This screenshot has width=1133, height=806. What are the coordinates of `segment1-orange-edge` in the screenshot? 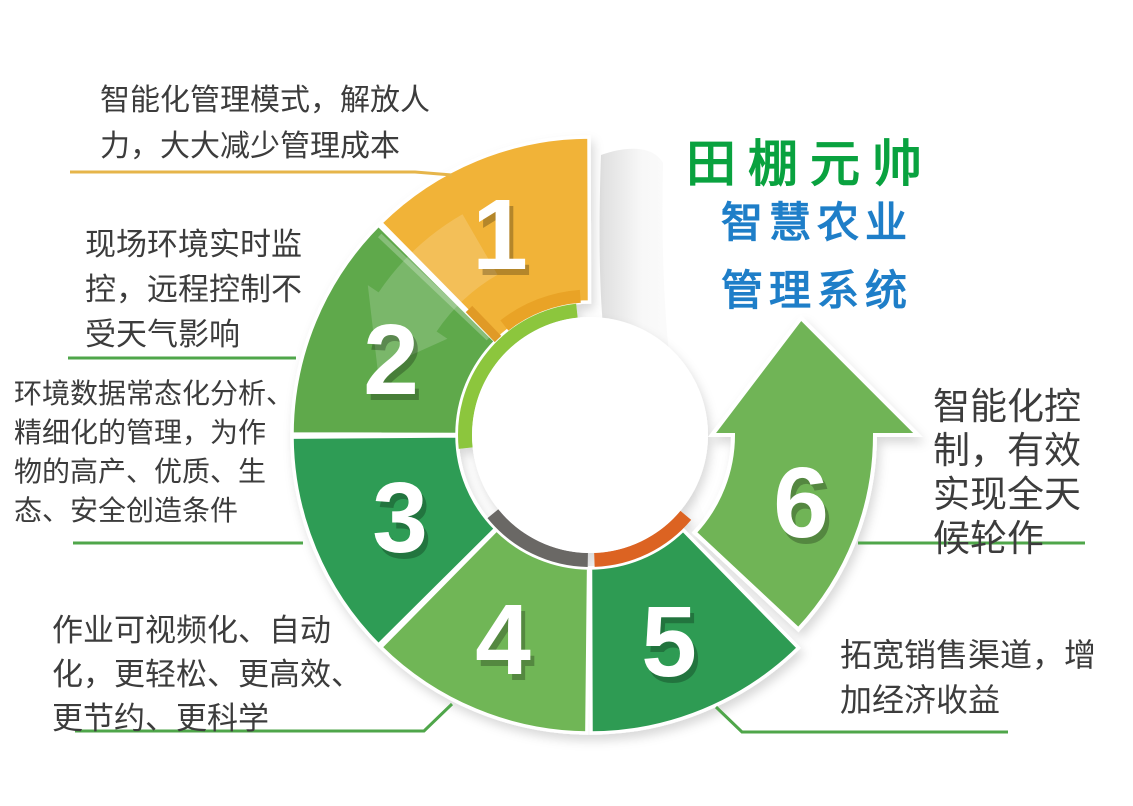 It's located at (483, 324).